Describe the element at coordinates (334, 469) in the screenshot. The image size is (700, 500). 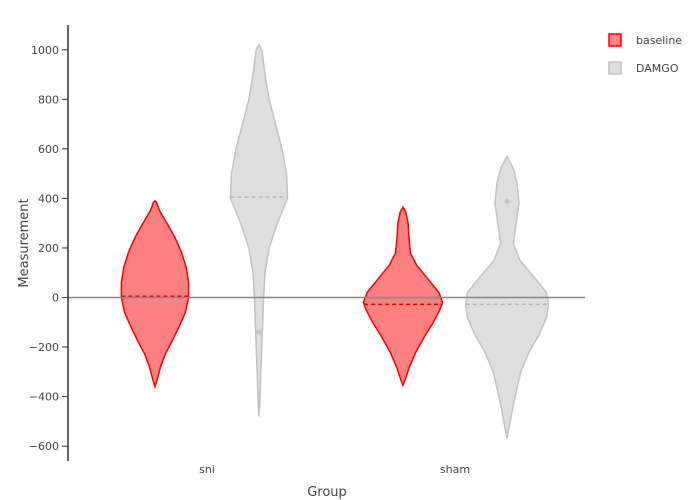
I see `x-axis-ticks: sni sham` at that location.